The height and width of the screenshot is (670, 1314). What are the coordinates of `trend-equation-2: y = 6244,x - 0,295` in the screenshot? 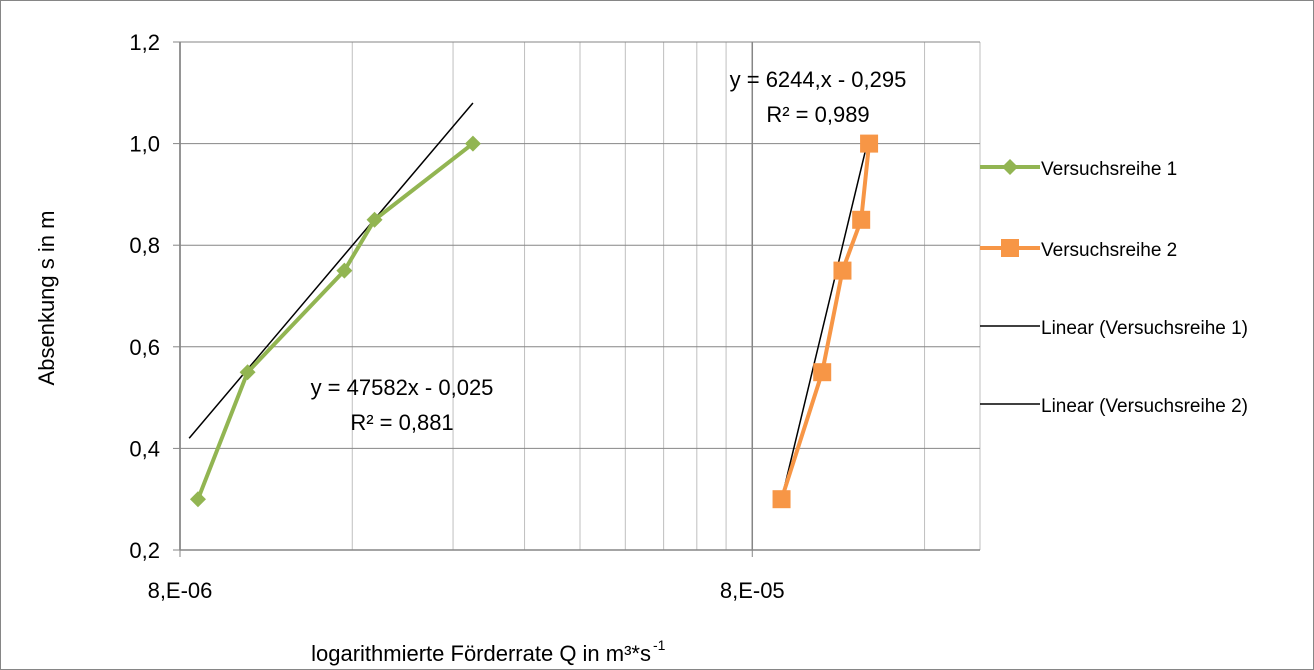 It's located at (818, 79).